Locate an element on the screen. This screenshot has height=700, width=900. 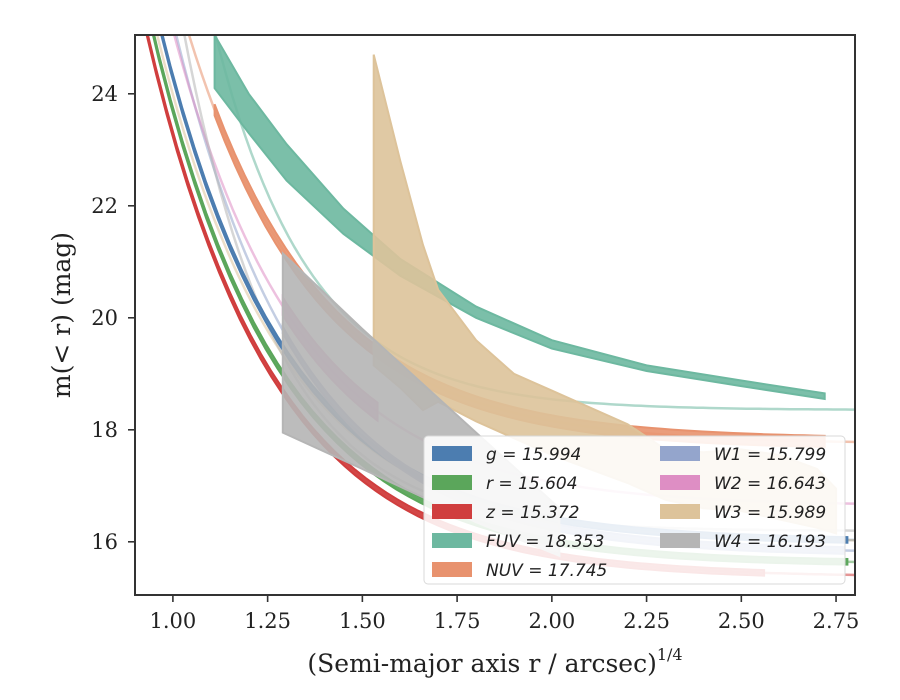
legend-label-FUV: FUV = 18.353 is located at coordinates (545, 542).